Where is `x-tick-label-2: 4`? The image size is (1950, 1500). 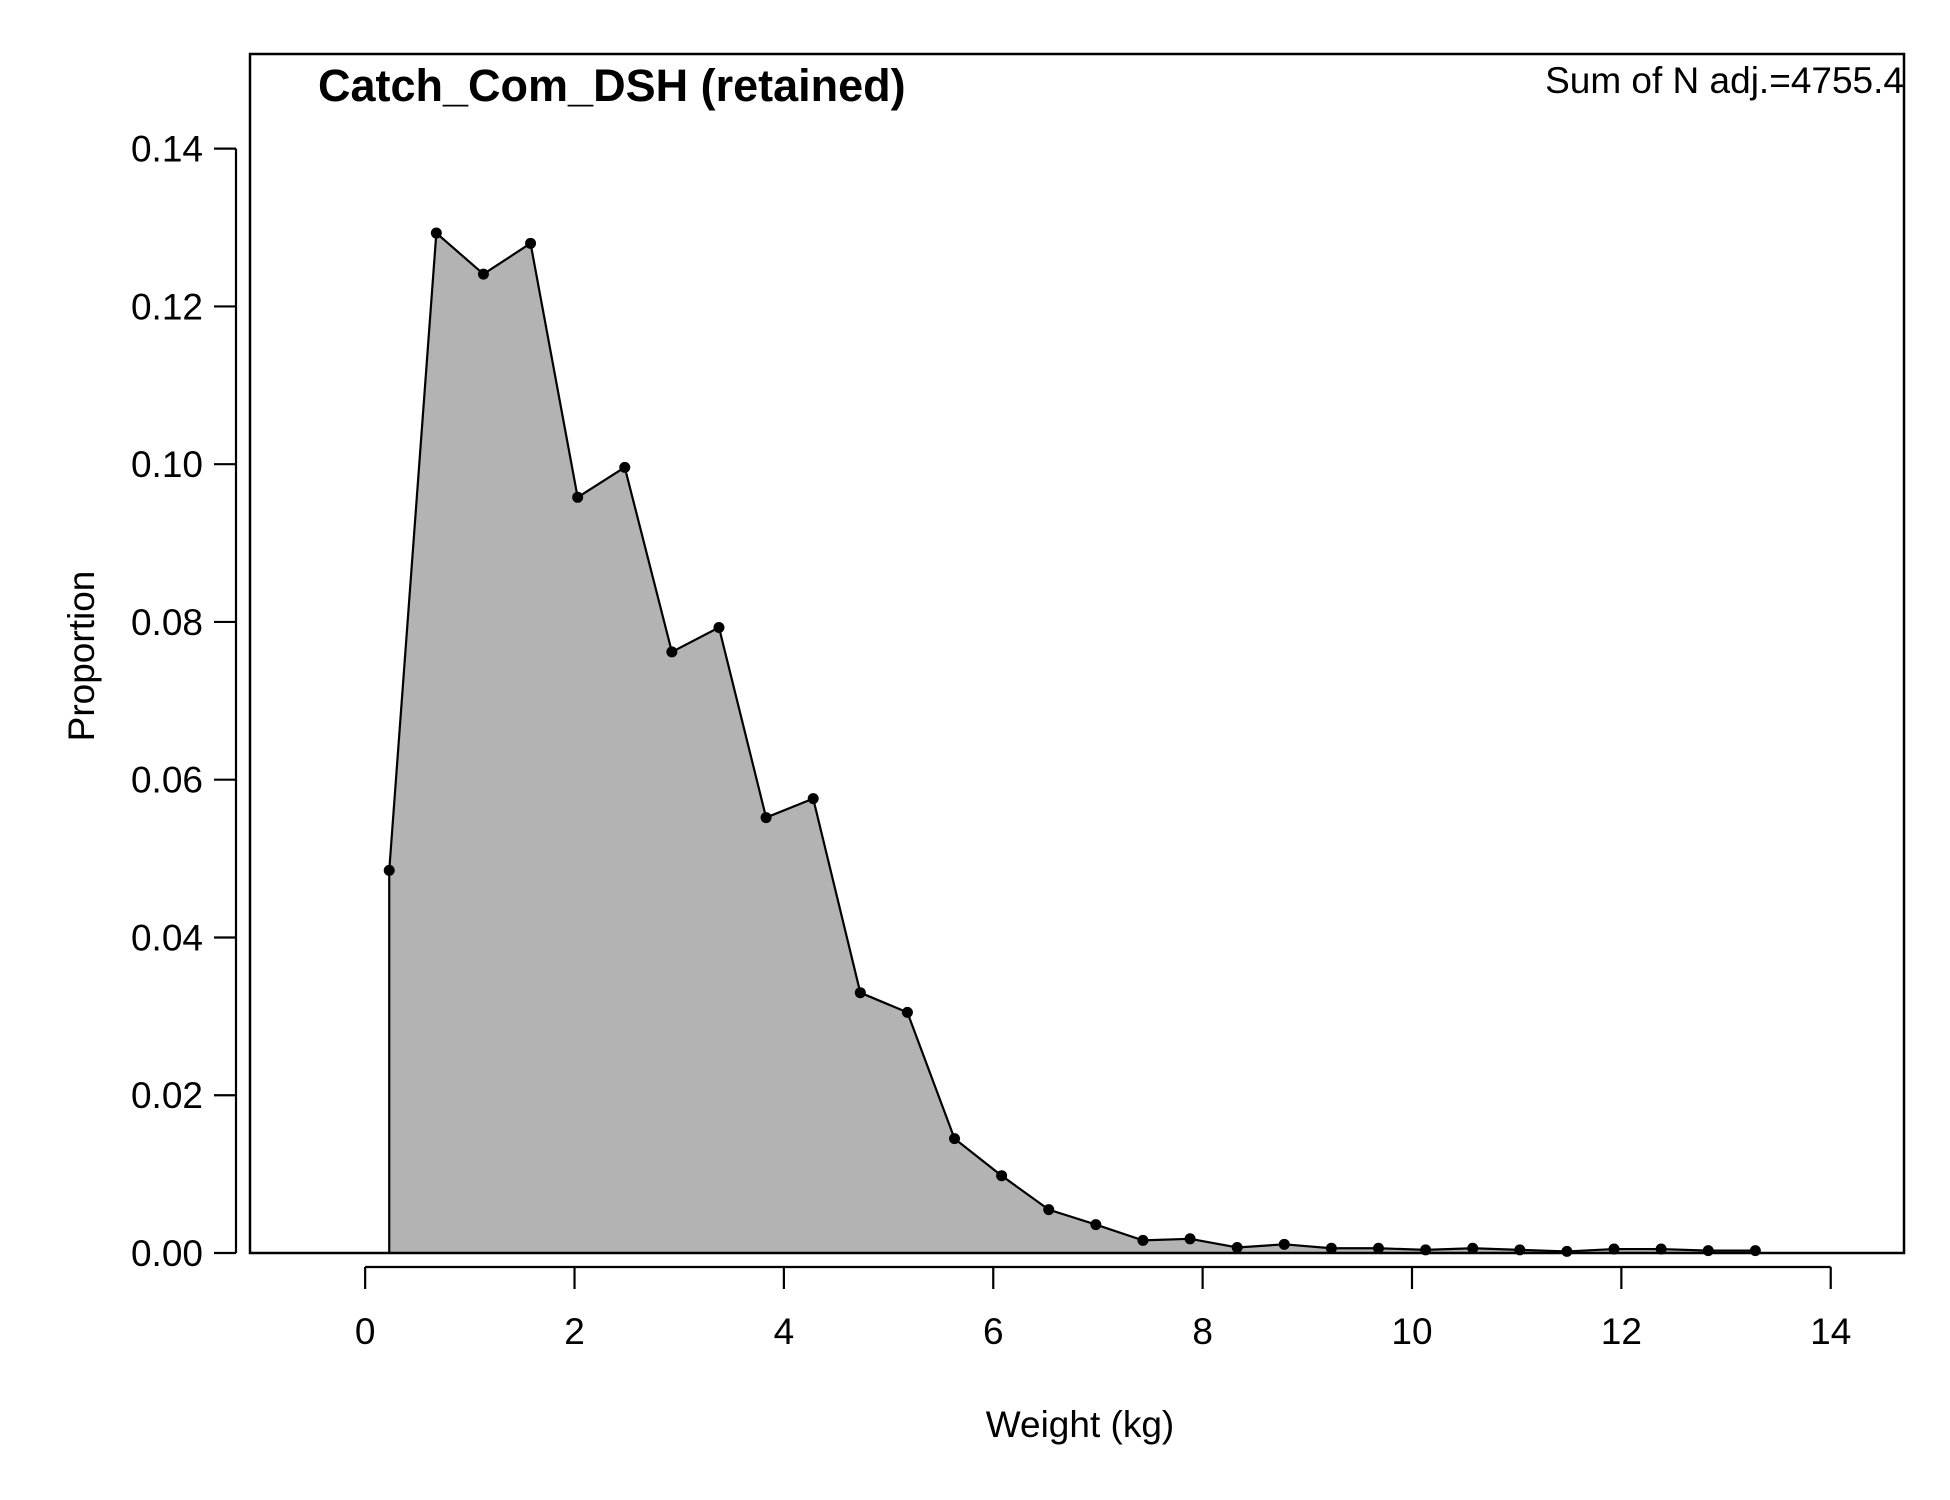
x-tick-label-2: 4 is located at coordinates (784, 1331).